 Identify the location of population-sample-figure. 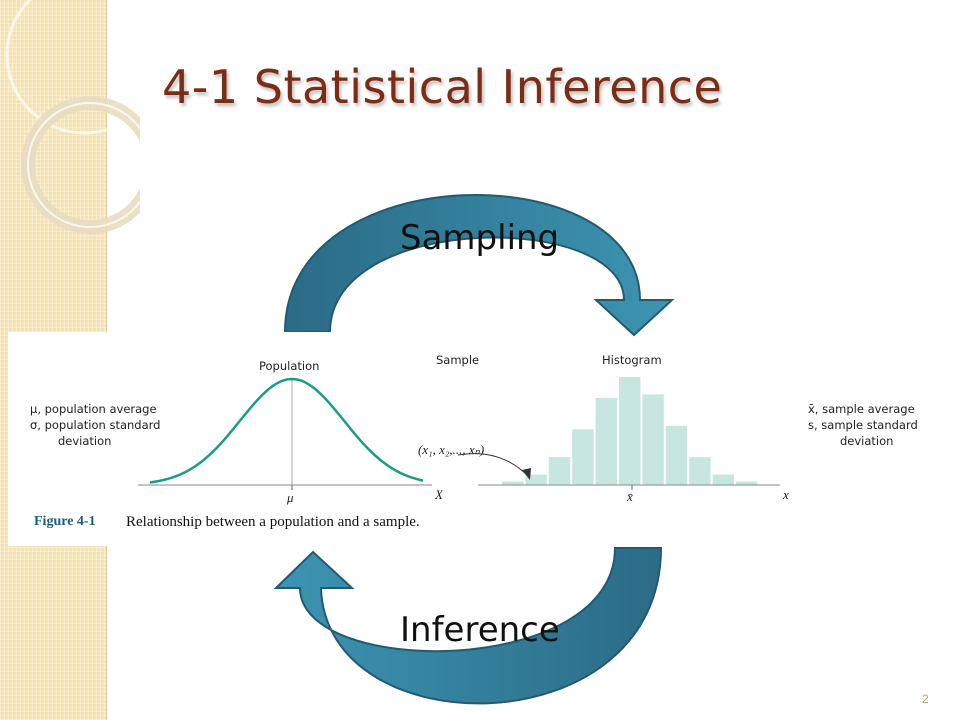
(243, 439).